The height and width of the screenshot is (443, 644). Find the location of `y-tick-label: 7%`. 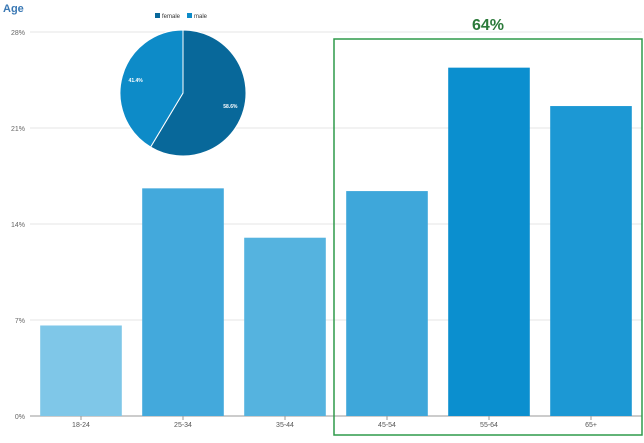

y-tick-label: 7% is located at coordinates (20, 321).